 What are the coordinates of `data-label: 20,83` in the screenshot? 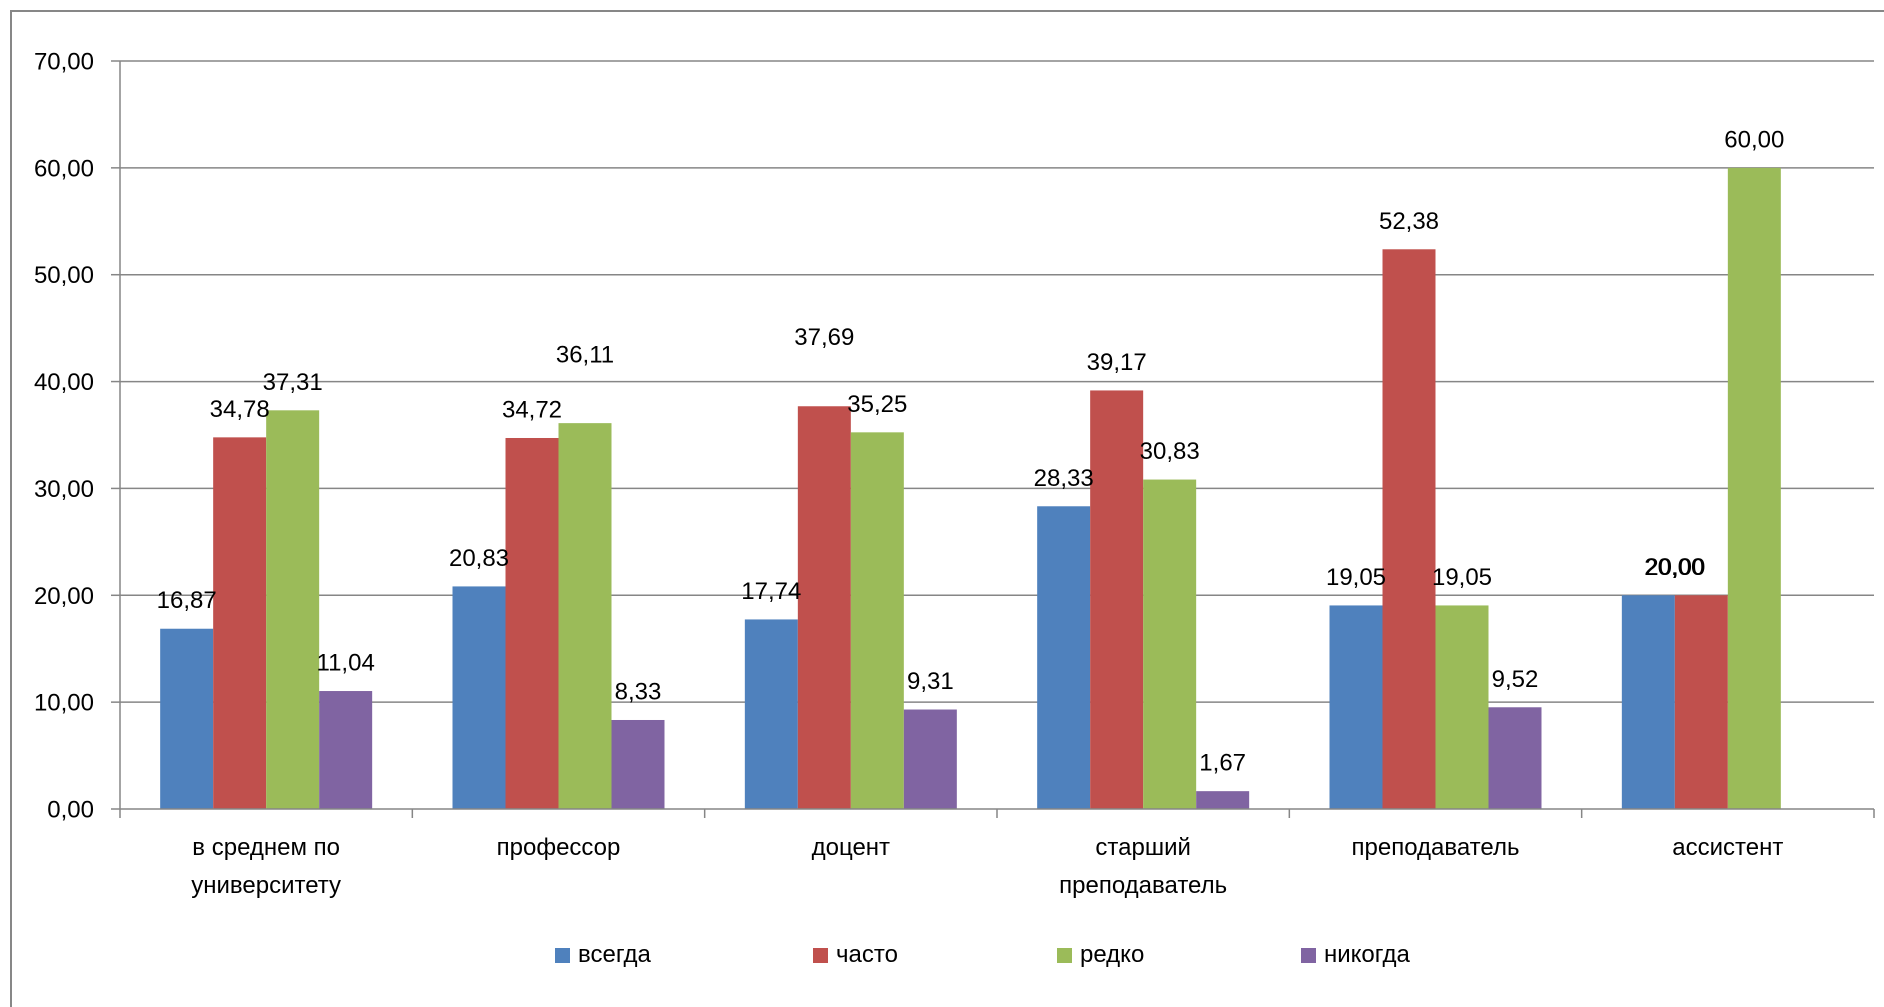 It's located at (479, 558).